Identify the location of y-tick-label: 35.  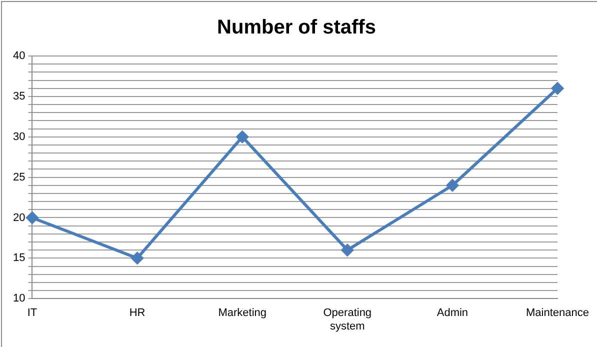
(19, 96).